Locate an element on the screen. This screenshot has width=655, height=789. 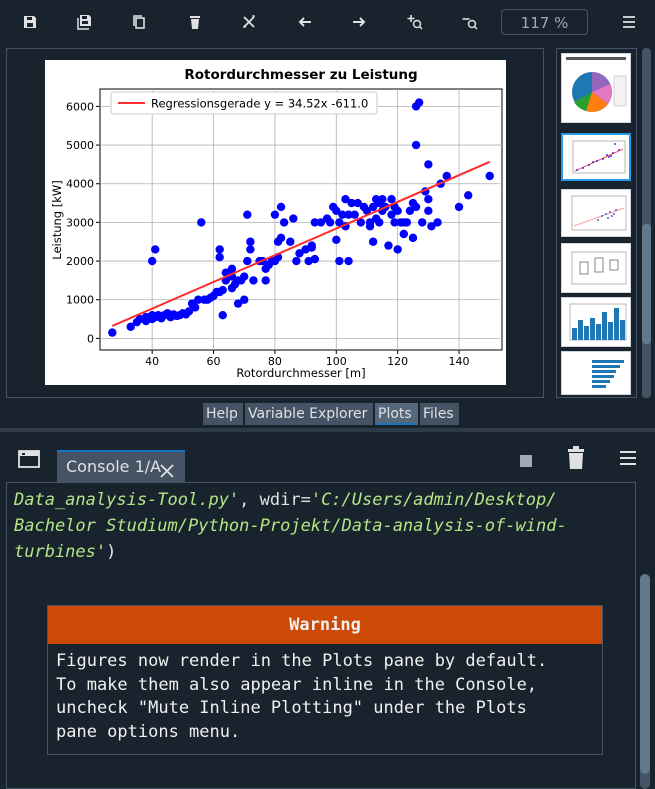
zoom-in-icon is located at coordinates (415, 22).